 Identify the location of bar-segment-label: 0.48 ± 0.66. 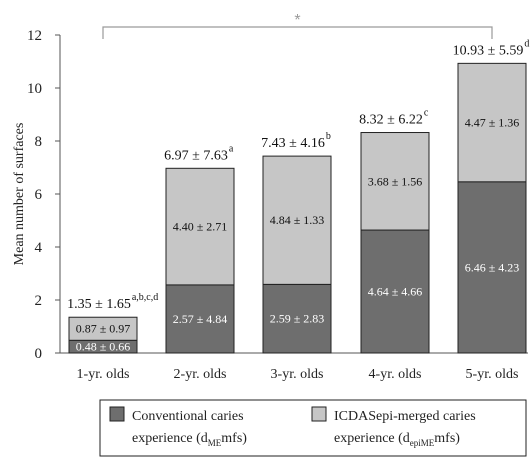
(103, 347).